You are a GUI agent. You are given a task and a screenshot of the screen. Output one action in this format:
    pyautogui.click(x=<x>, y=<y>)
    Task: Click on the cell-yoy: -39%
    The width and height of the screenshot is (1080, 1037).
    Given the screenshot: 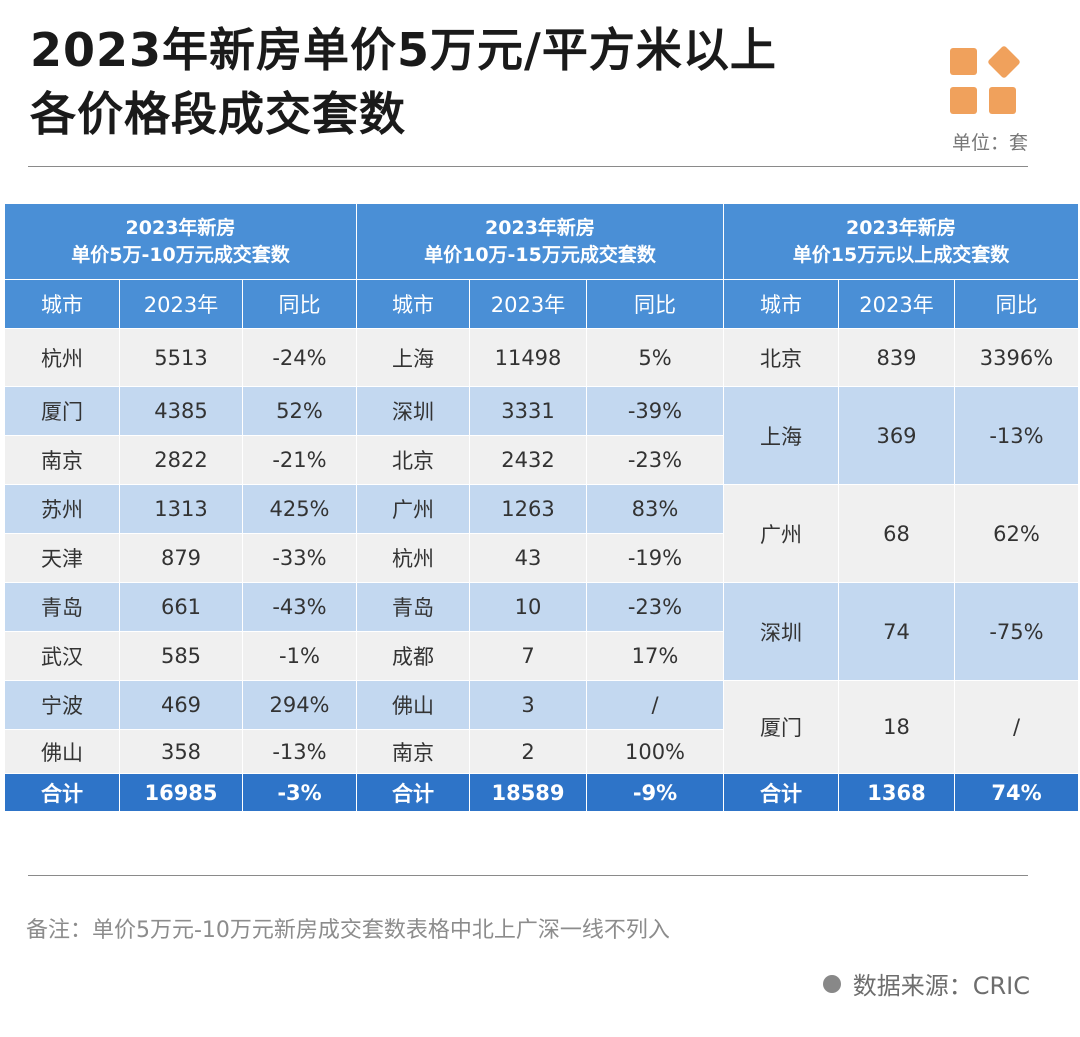 What is the action you would take?
    pyautogui.click(x=655, y=411)
    